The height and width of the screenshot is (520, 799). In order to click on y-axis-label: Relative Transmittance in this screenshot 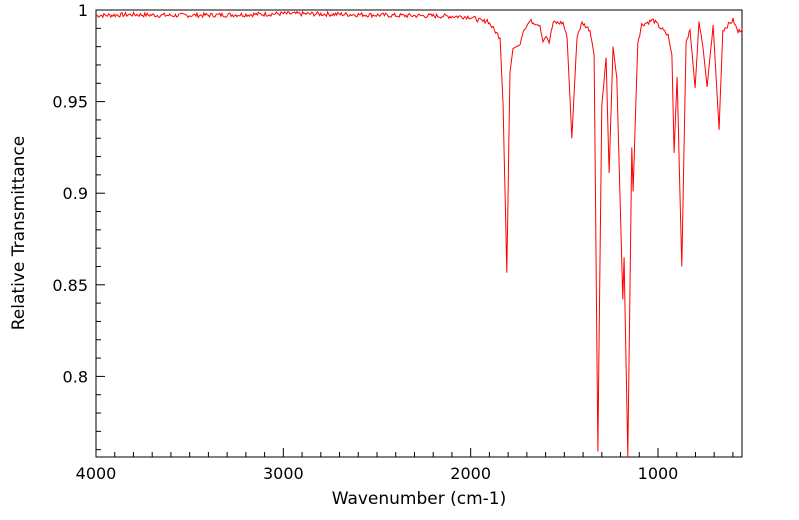, I will do `click(19, 233)`.